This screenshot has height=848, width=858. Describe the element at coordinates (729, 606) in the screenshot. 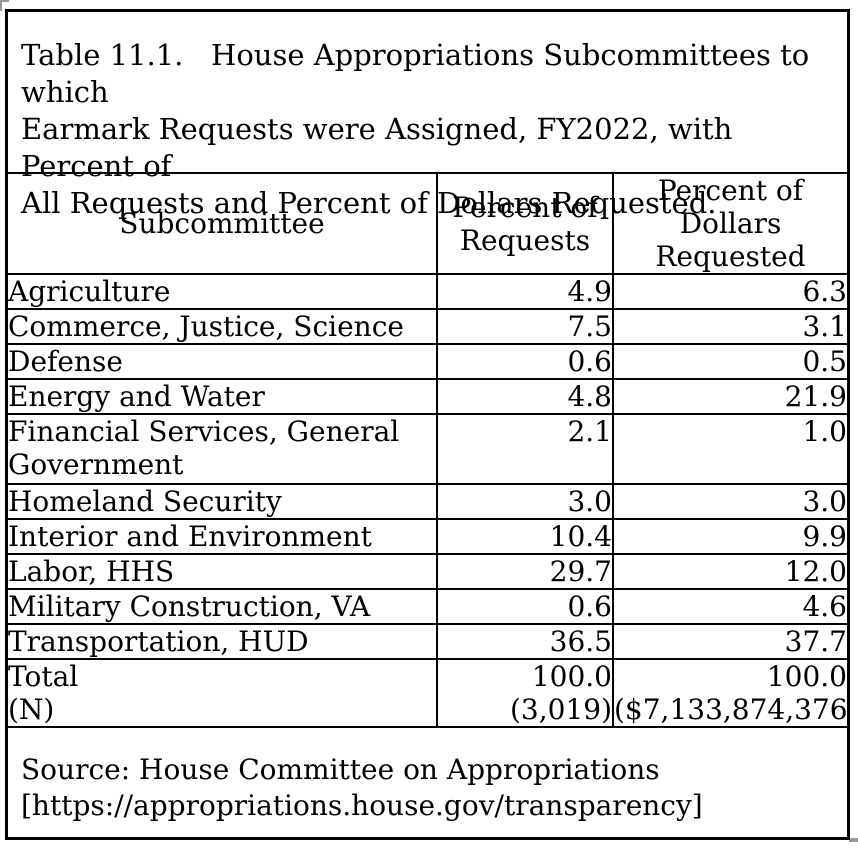

I see `percent-dollars-value: 4.6` at that location.